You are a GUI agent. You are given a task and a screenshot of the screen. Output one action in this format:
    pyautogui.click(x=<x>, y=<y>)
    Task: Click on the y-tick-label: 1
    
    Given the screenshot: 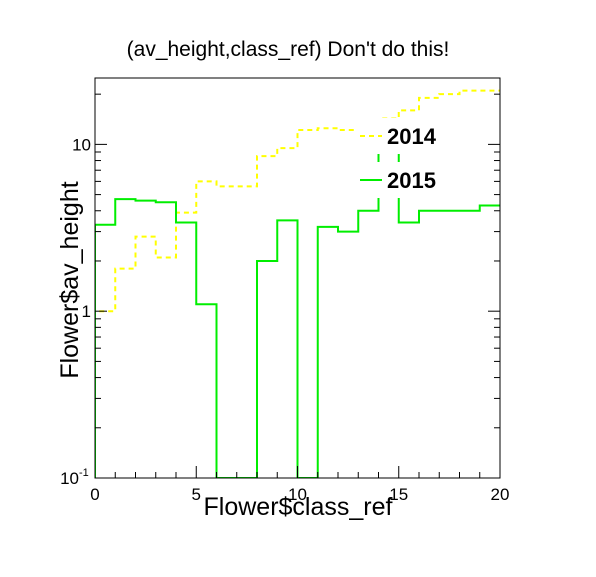 What is the action you would take?
    pyautogui.click(x=86, y=311)
    